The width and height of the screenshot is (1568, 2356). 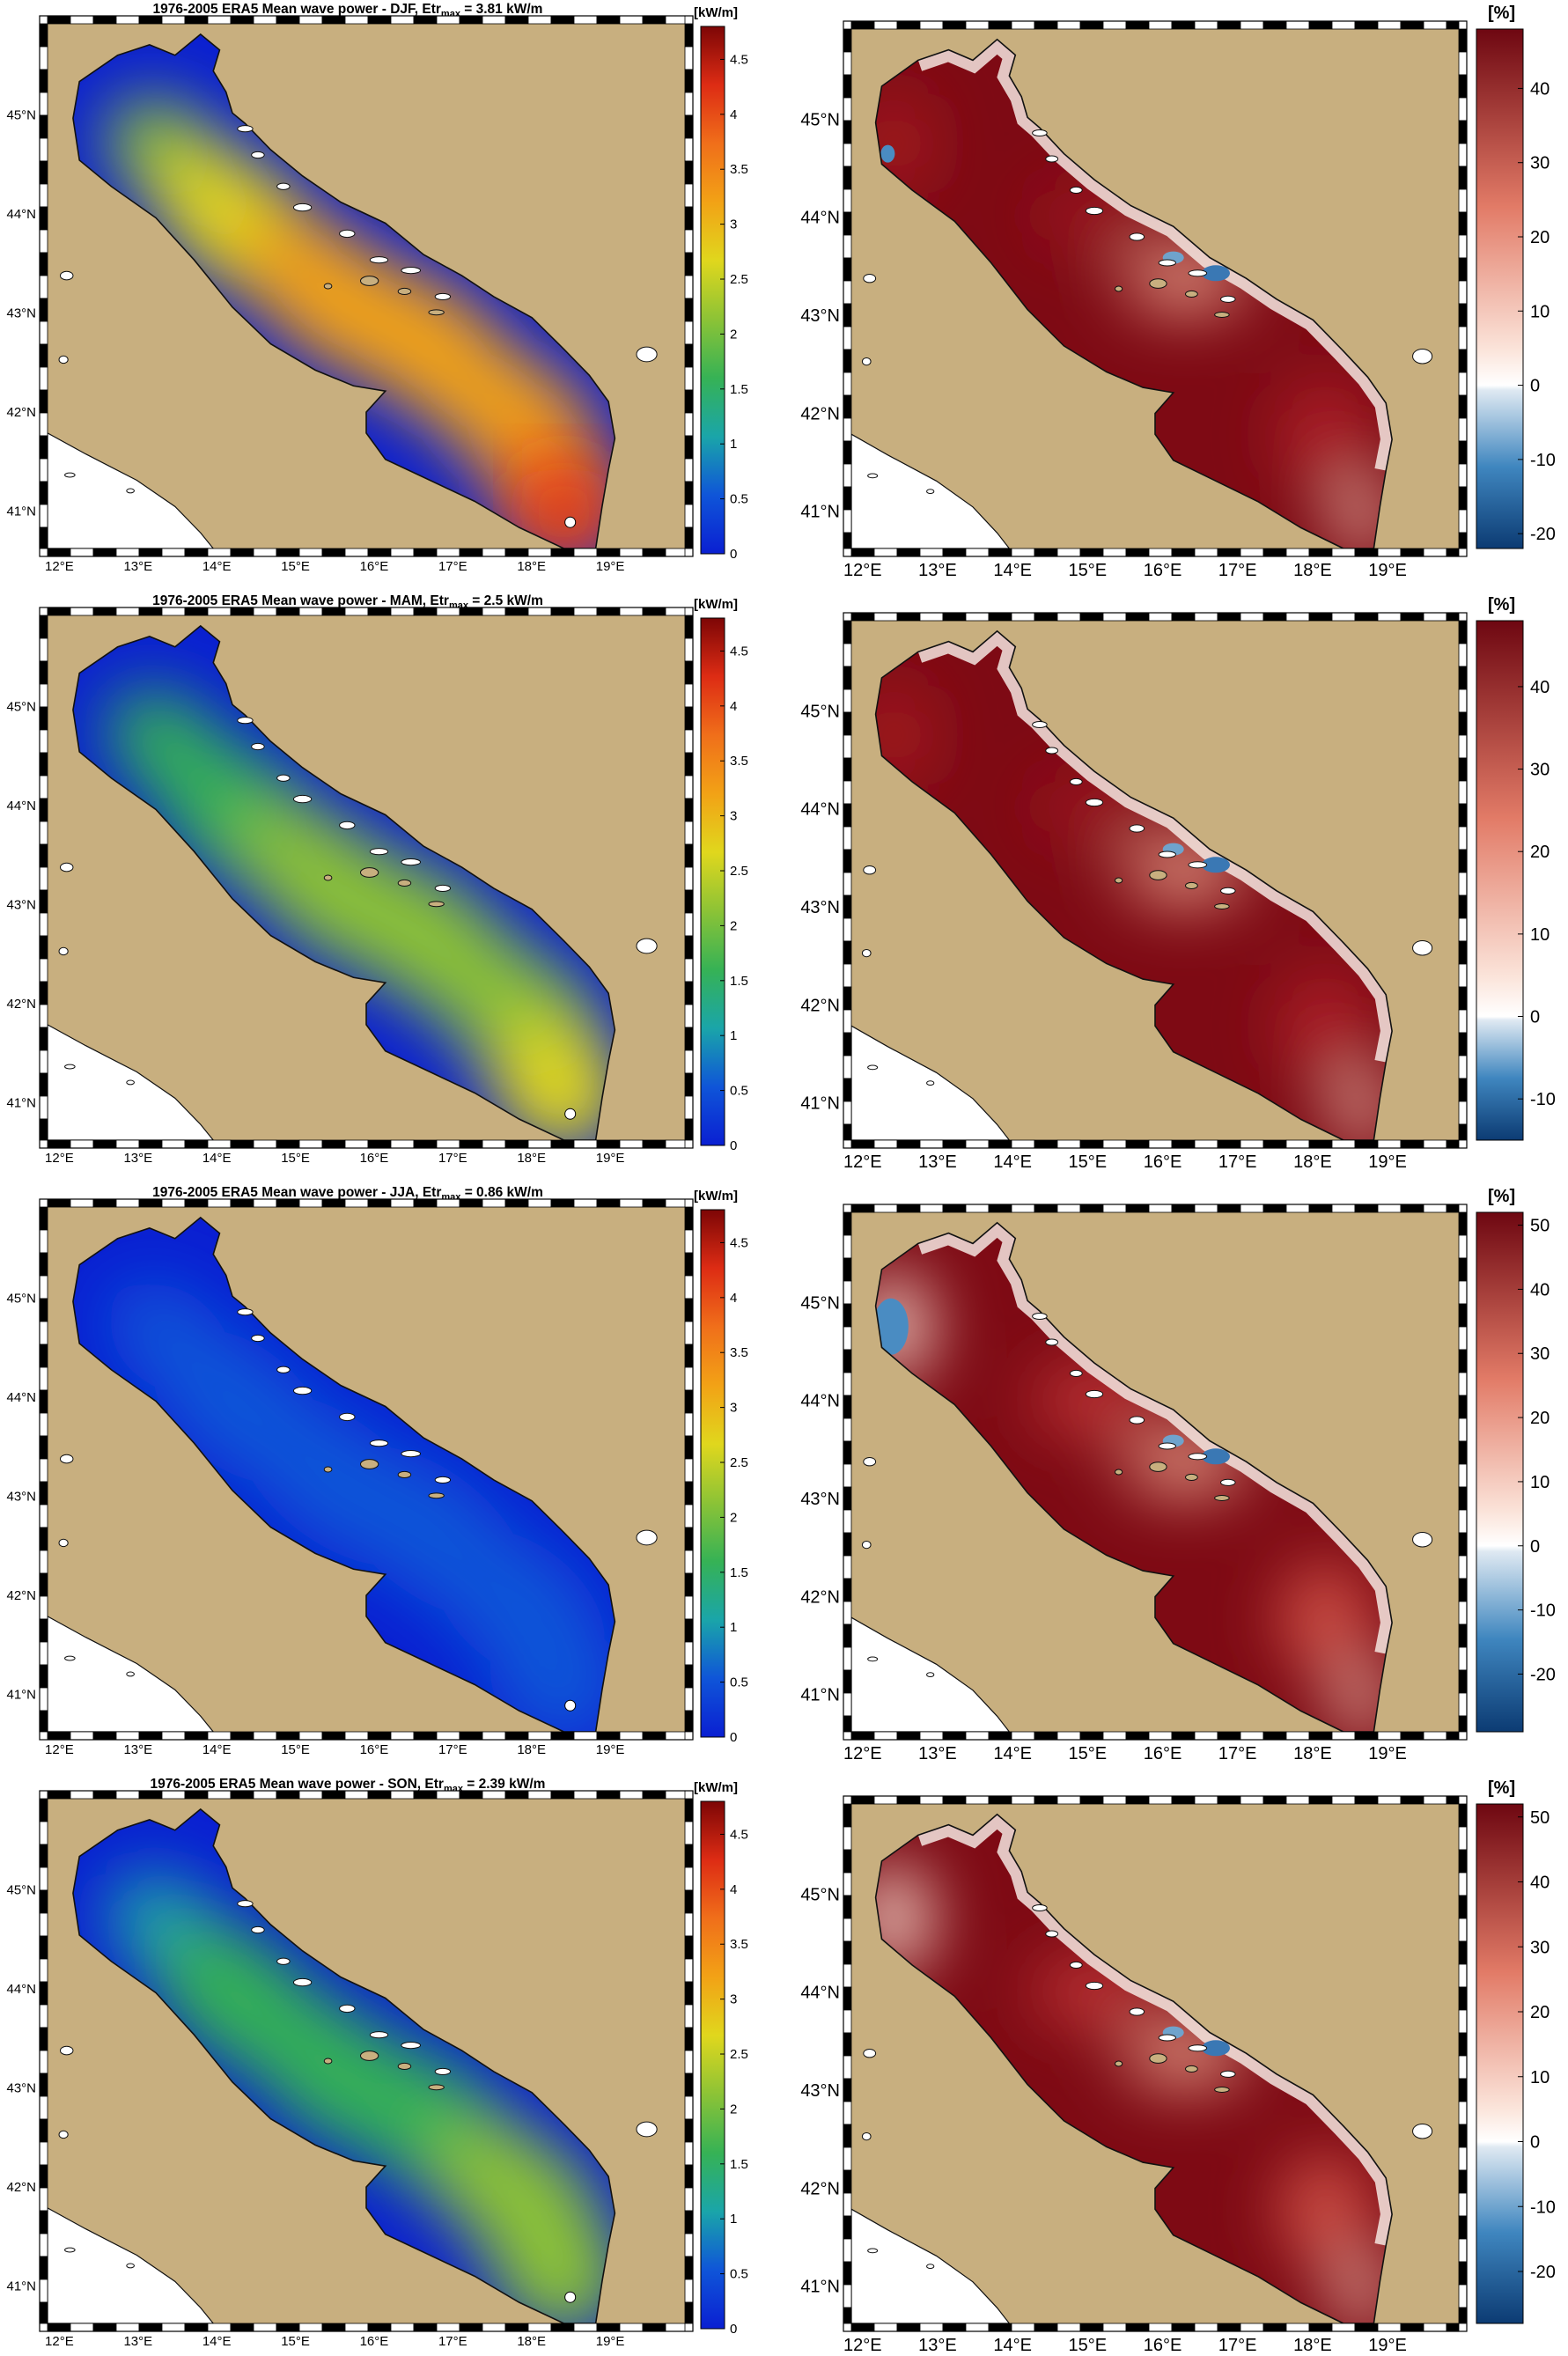 I want to click on lat-tick-label: 43°N, so click(x=820, y=1499).